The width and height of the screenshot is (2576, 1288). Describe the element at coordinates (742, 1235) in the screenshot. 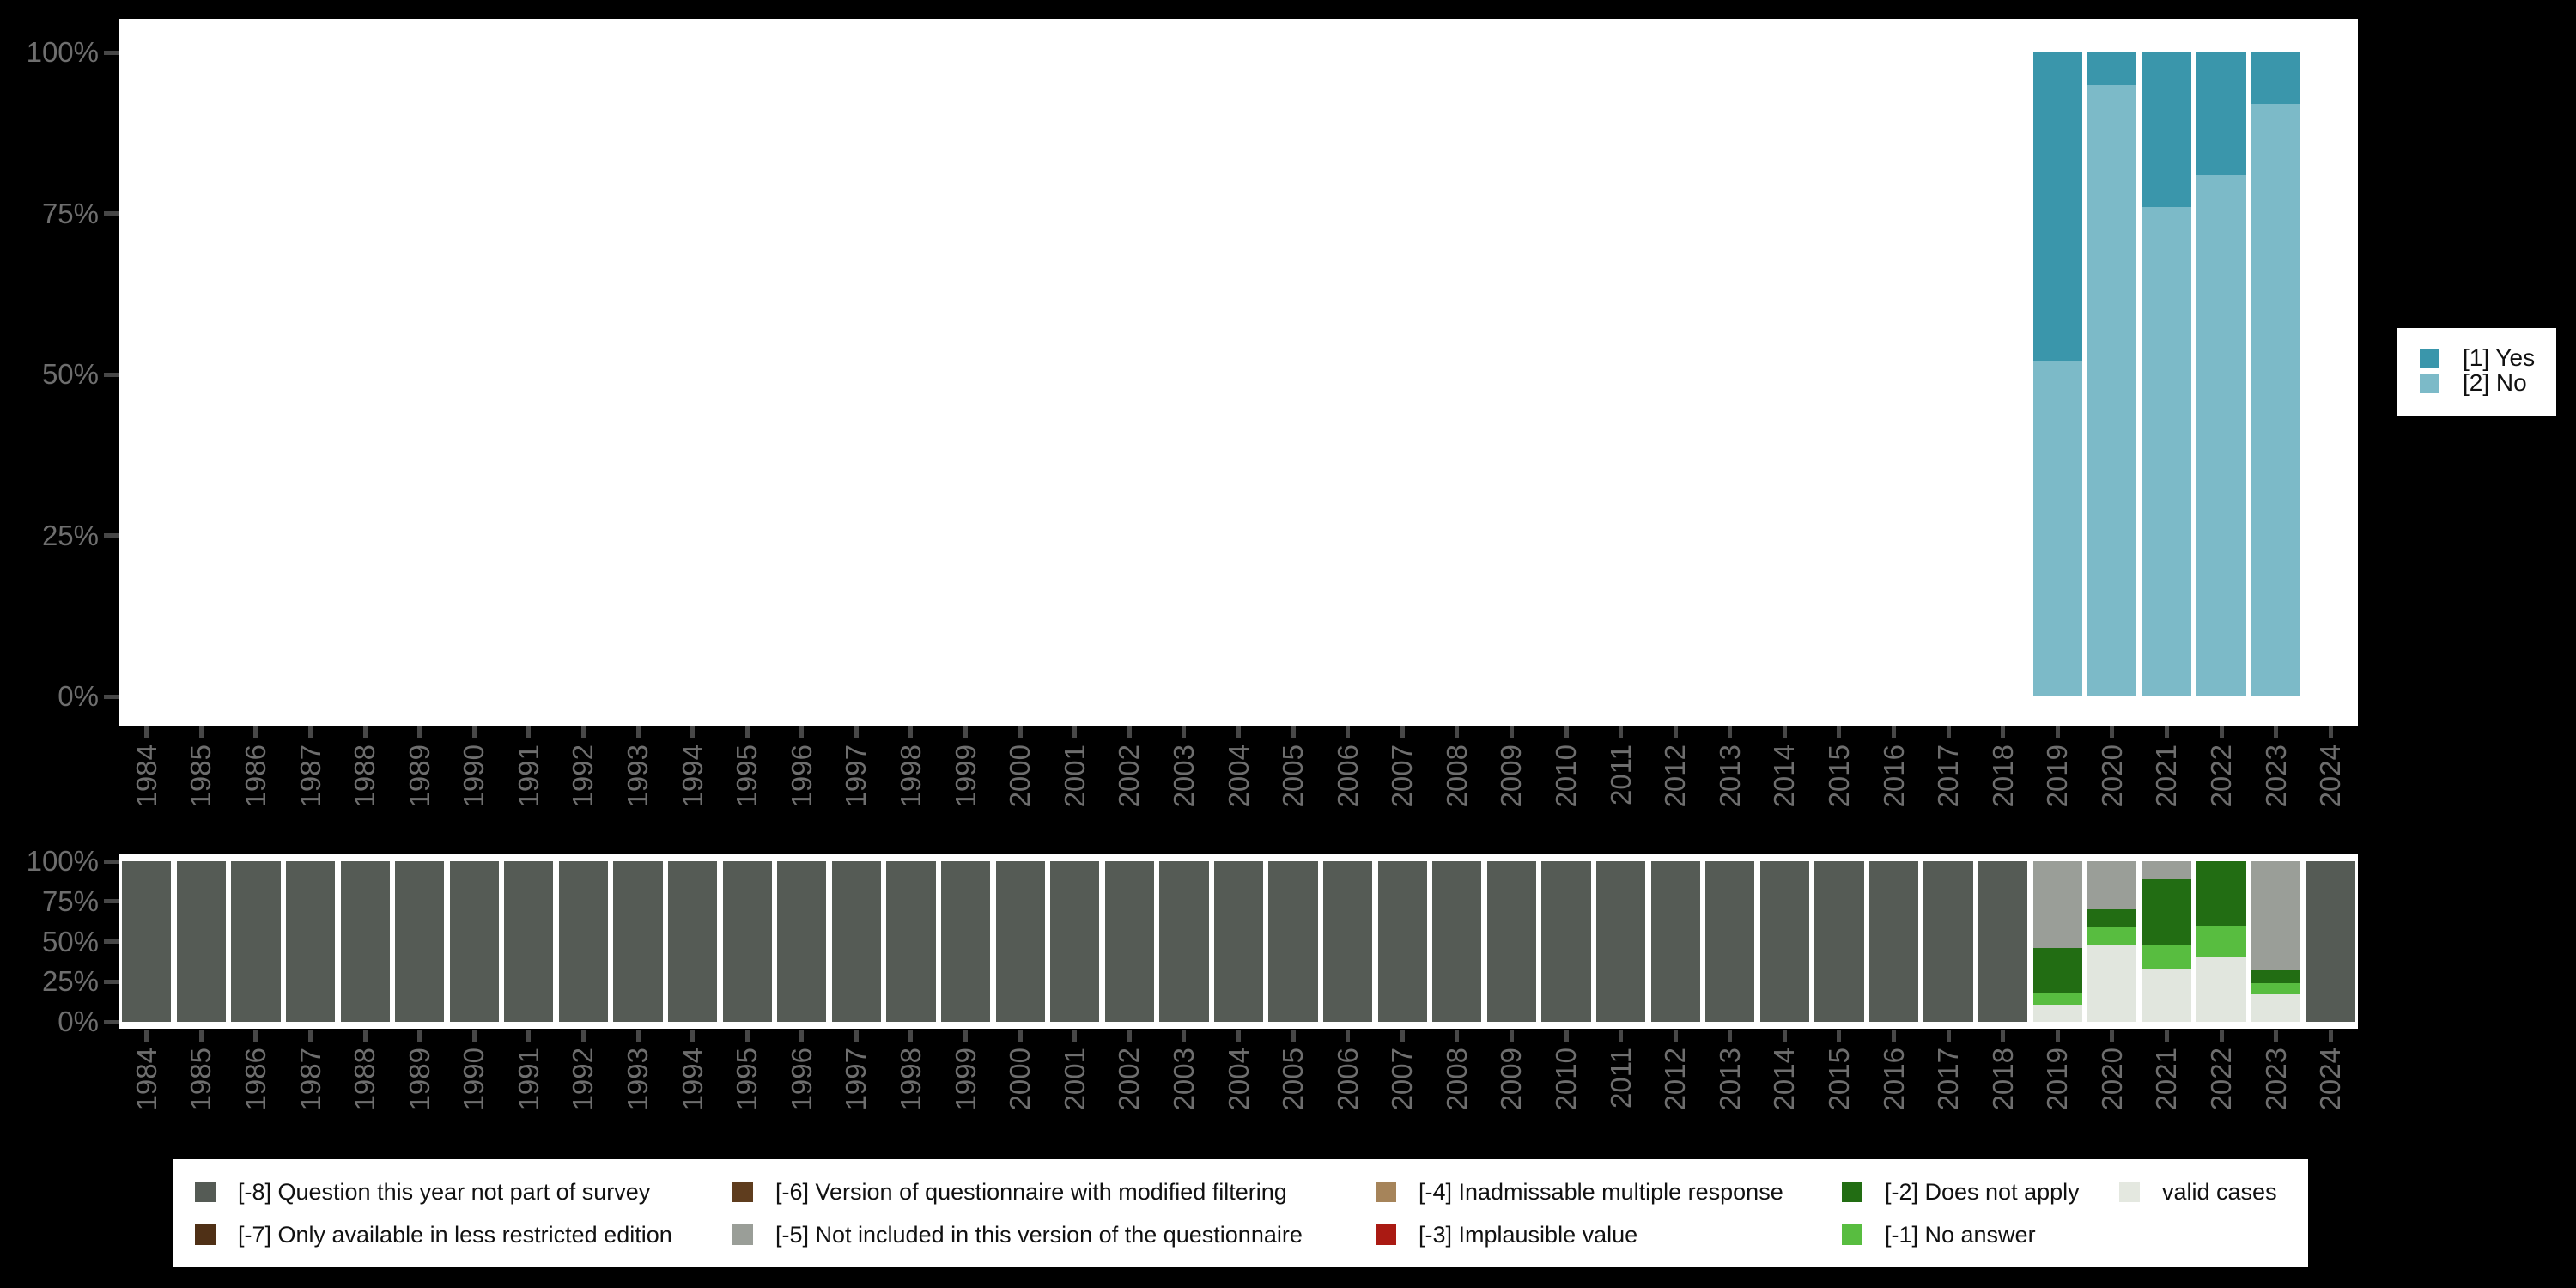

I see `legend-swatch-5-not-included-in-this-version-of-the-questionnaire` at that location.